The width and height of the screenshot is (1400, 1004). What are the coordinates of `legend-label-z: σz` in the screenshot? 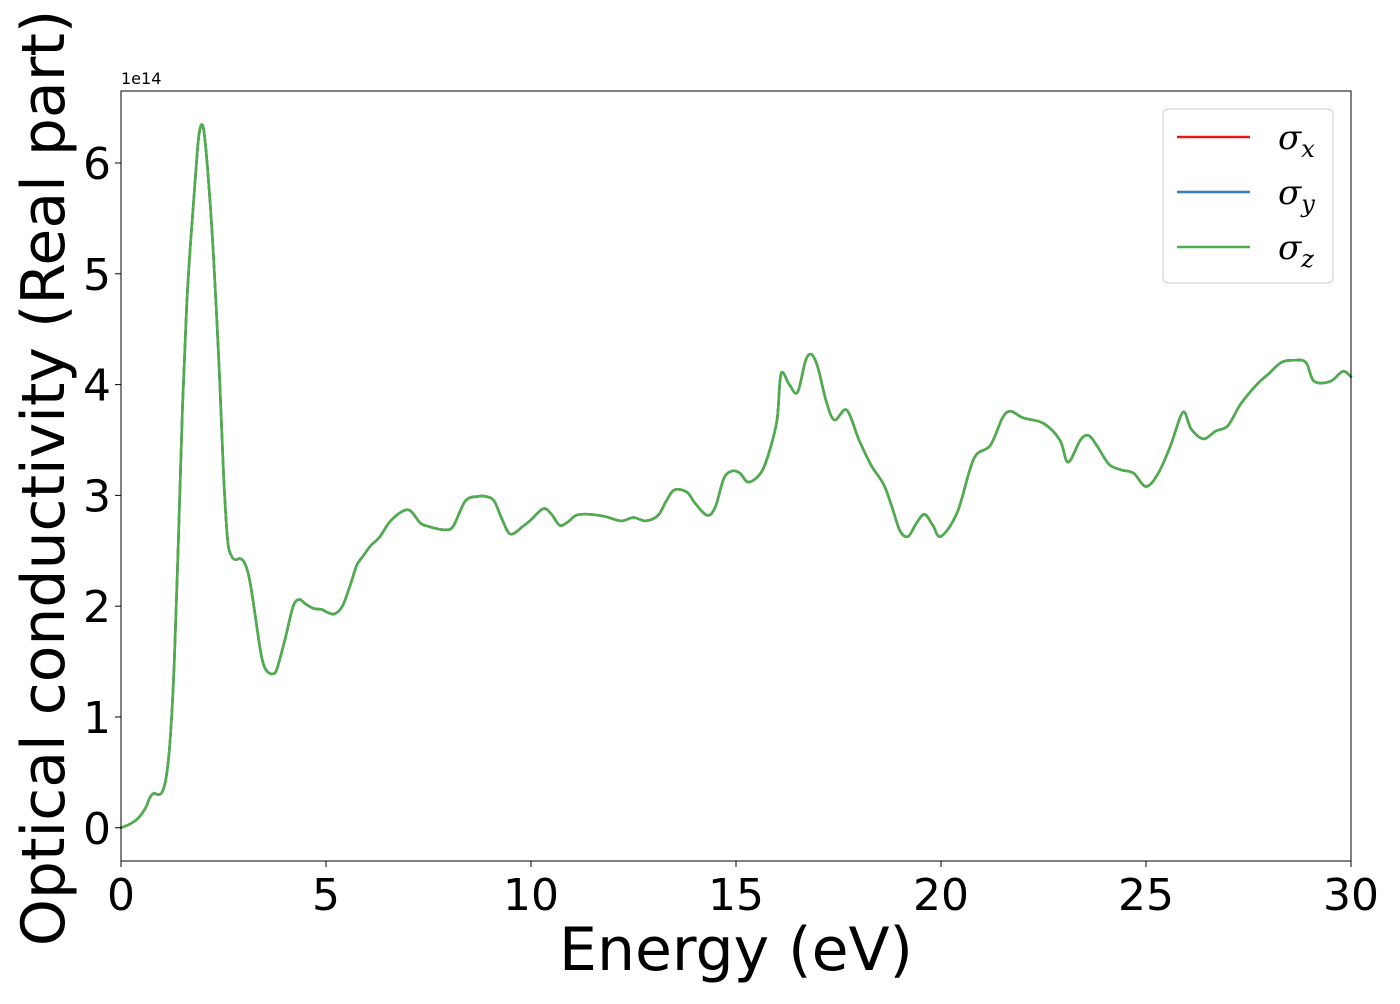 It's located at (1296, 250).